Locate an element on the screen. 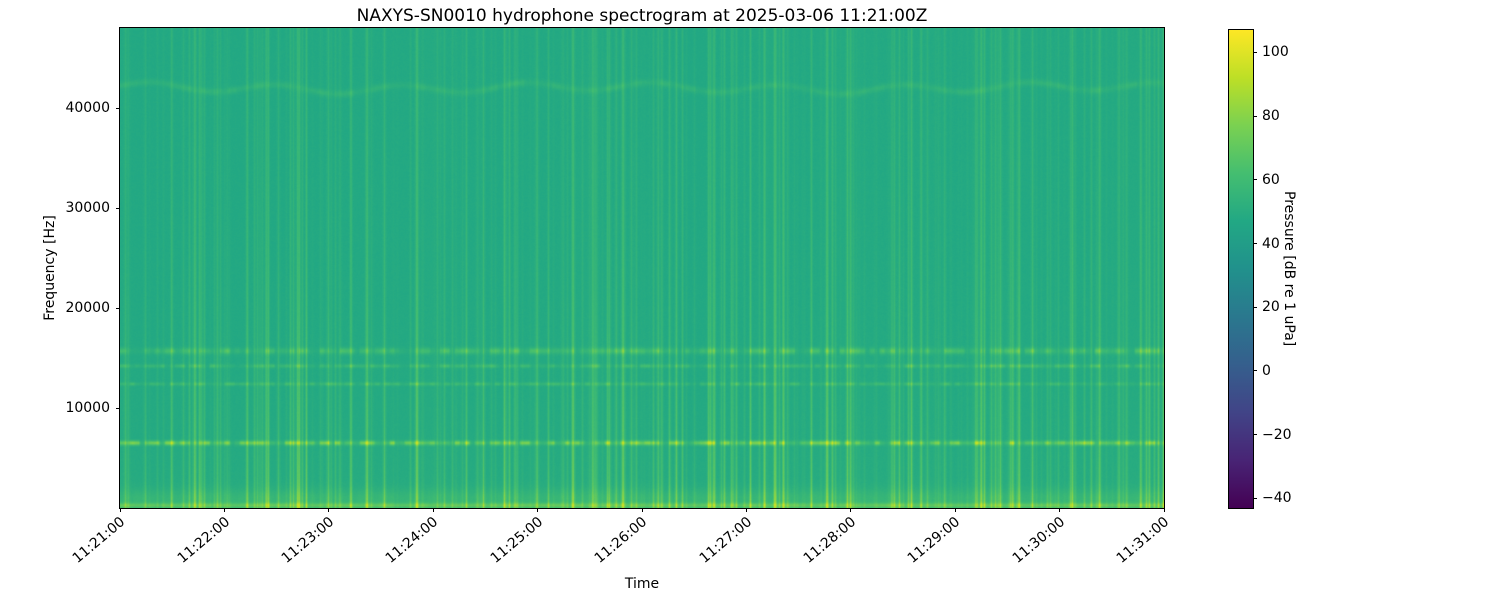  x-tick-label: 11:28:00 is located at coordinates (830, 540).